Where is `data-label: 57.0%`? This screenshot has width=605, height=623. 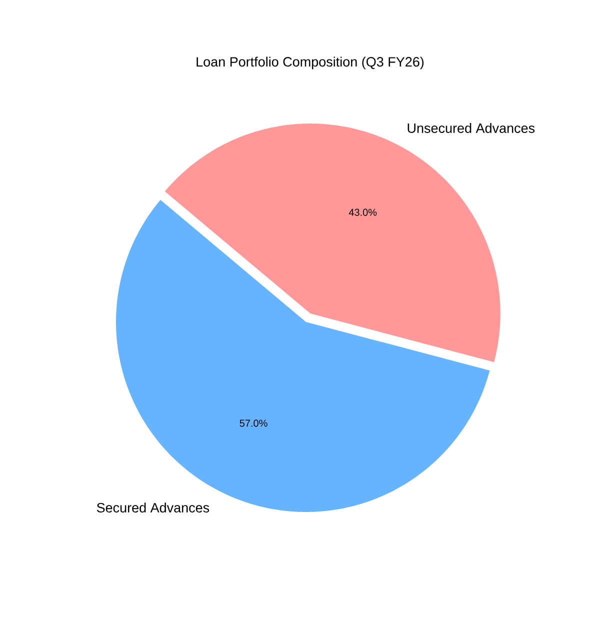
data-label: 57.0% is located at coordinates (254, 423).